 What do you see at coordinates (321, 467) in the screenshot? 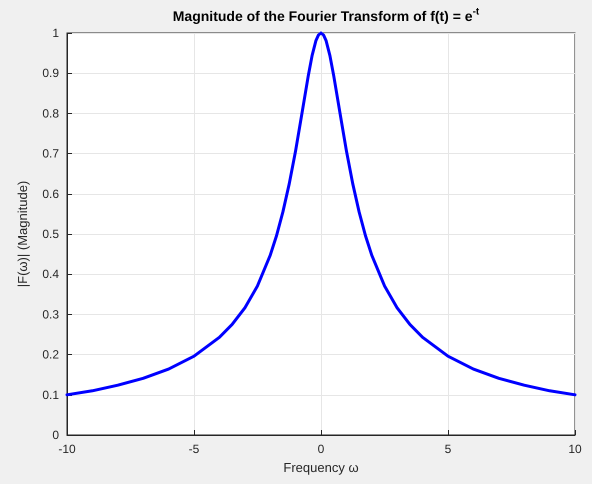
I see `x-axis-title: Frequency ω` at bounding box center [321, 467].